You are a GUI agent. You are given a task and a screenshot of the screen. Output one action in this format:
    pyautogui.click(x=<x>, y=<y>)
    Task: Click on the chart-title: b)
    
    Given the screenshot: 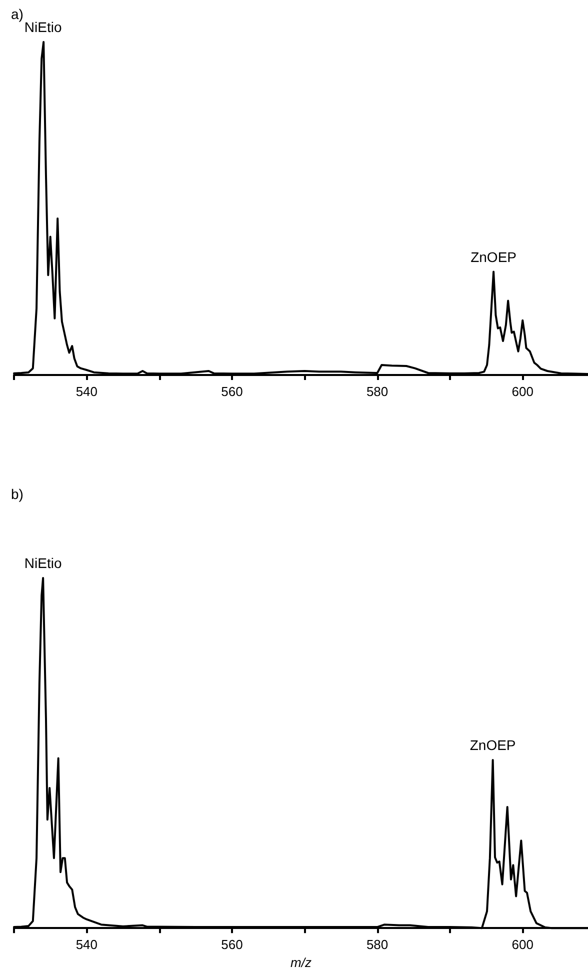 What is the action you would take?
    pyautogui.click(x=17, y=494)
    